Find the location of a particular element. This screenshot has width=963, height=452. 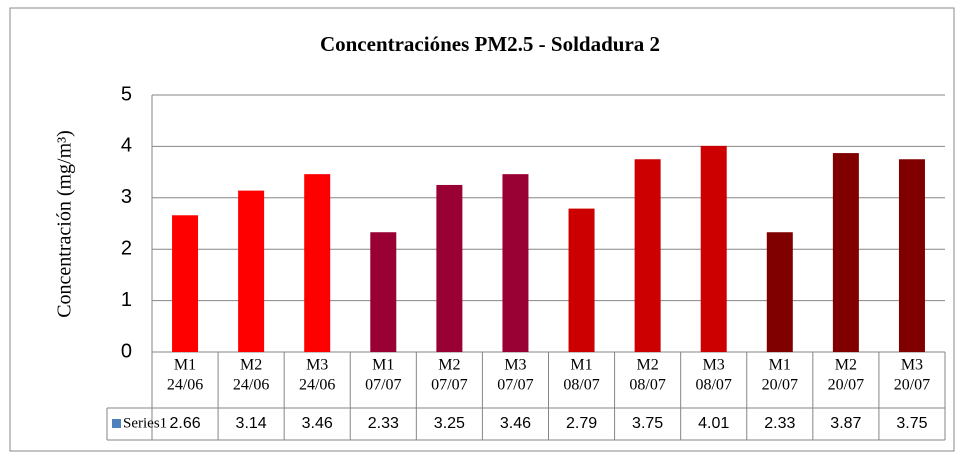

table-value: 3.14 is located at coordinates (251, 423).